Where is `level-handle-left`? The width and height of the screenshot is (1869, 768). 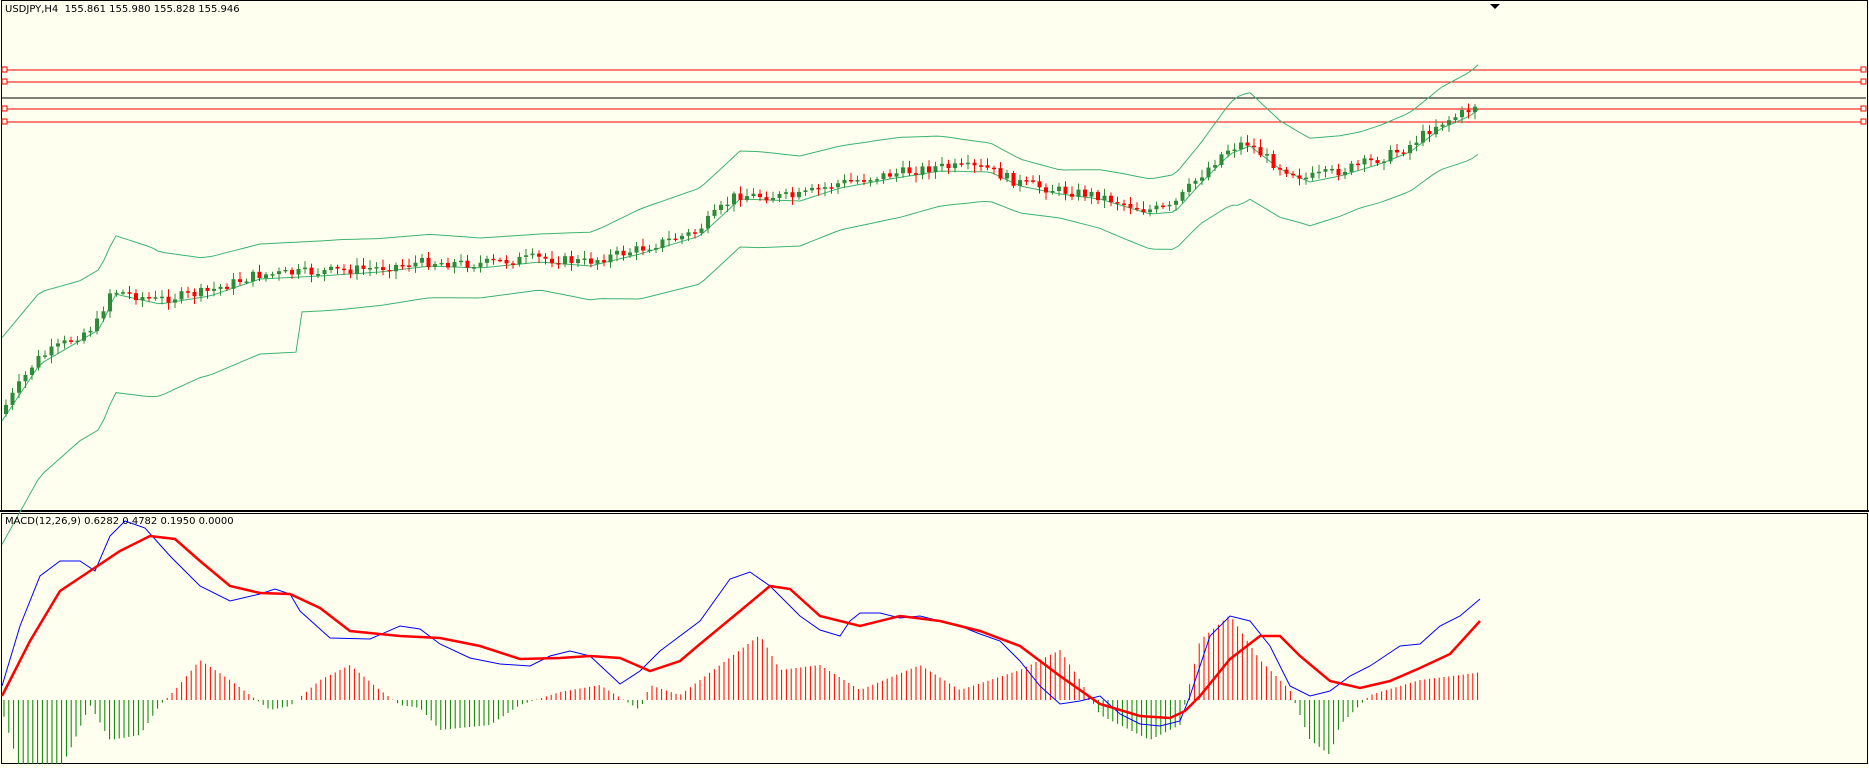 level-handle-left is located at coordinates (4, 121).